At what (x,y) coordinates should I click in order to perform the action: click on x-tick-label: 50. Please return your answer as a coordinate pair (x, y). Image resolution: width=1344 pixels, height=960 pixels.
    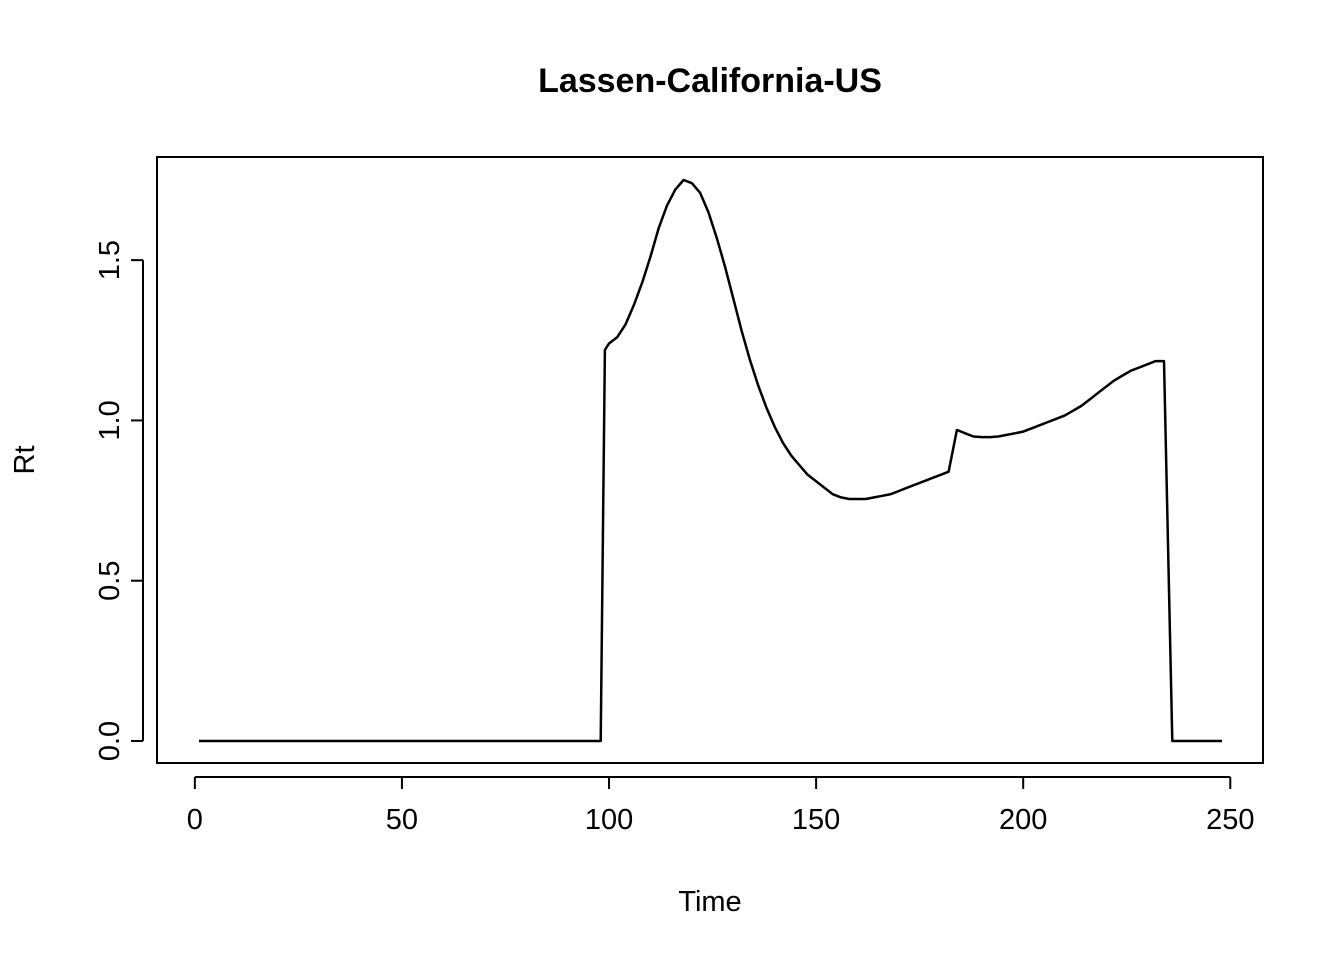
    Looking at the image, I should click on (402, 820).